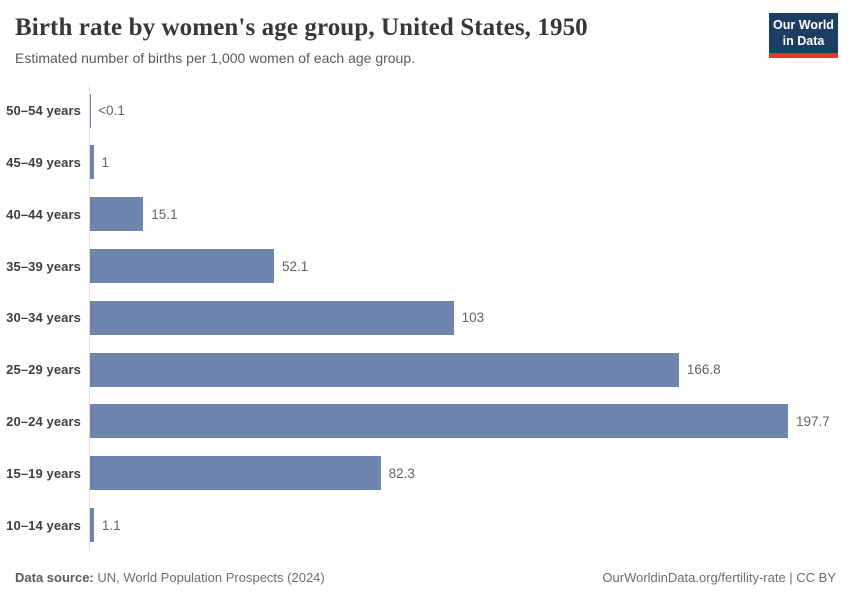 The width and height of the screenshot is (850, 600). I want to click on chart-row: 25–29 years 166.8, so click(425, 369).